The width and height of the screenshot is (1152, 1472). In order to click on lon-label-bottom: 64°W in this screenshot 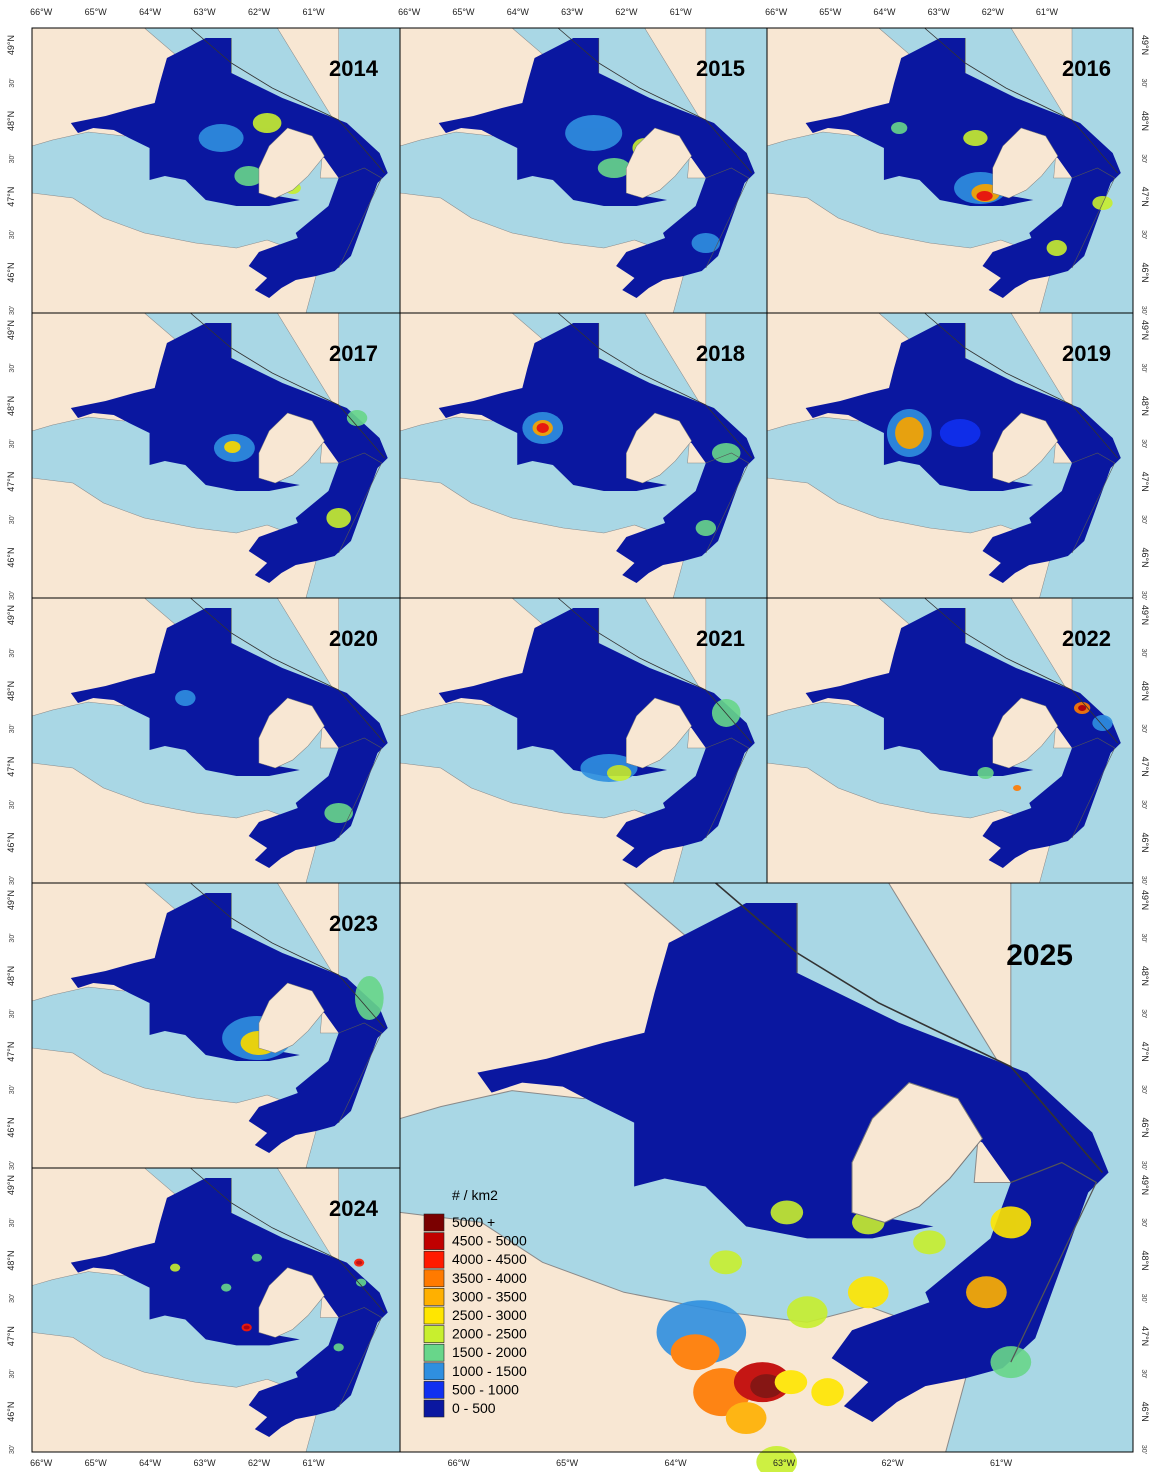, I will do `click(676, 1463)`.